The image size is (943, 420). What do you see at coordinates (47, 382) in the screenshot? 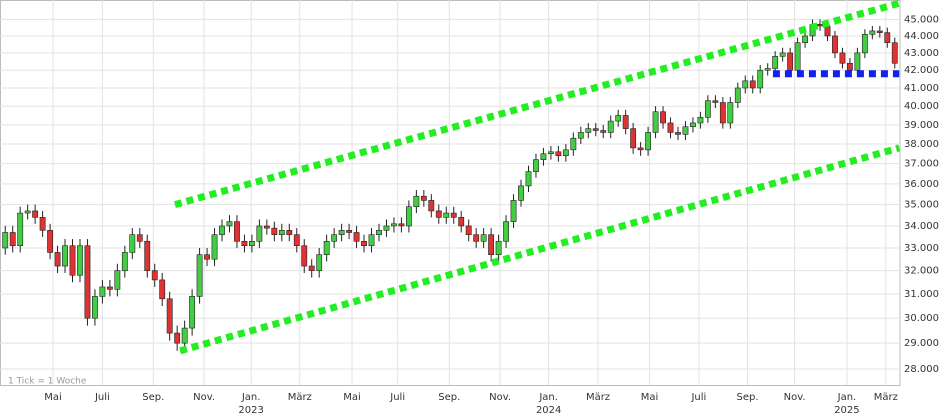
I see `annotation: 1 Tick = 1 Woche` at bounding box center [47, 382].